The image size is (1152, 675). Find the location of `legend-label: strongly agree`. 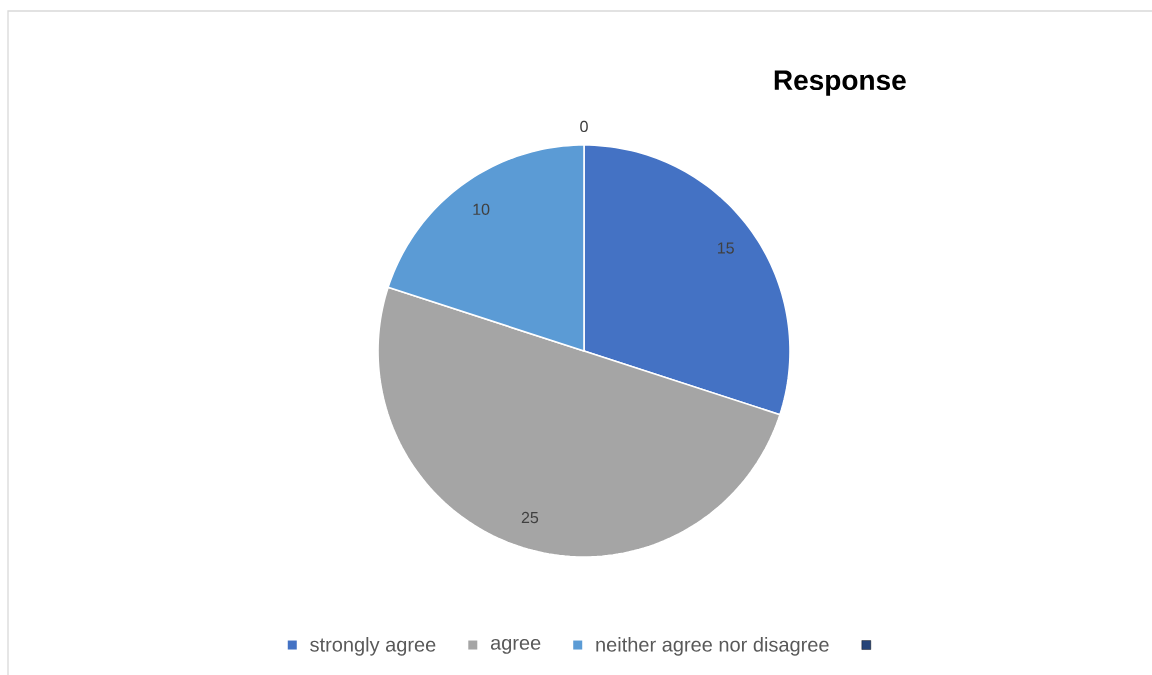

legend-label: strongly agree is located at coordinates (373, 646).